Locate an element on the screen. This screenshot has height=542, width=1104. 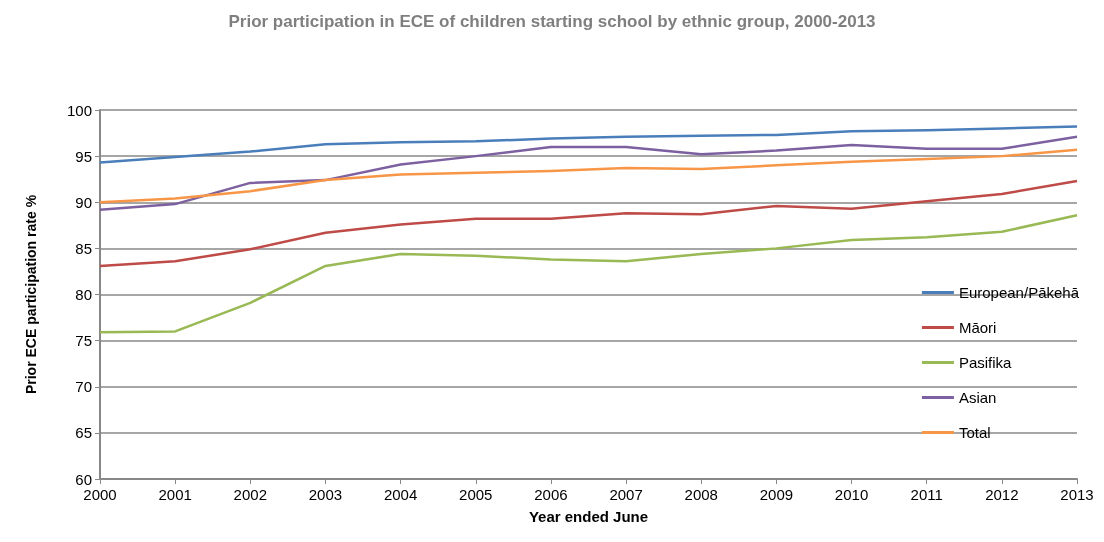
x-tick-label: 2004 is located at coordinates (400, 494).